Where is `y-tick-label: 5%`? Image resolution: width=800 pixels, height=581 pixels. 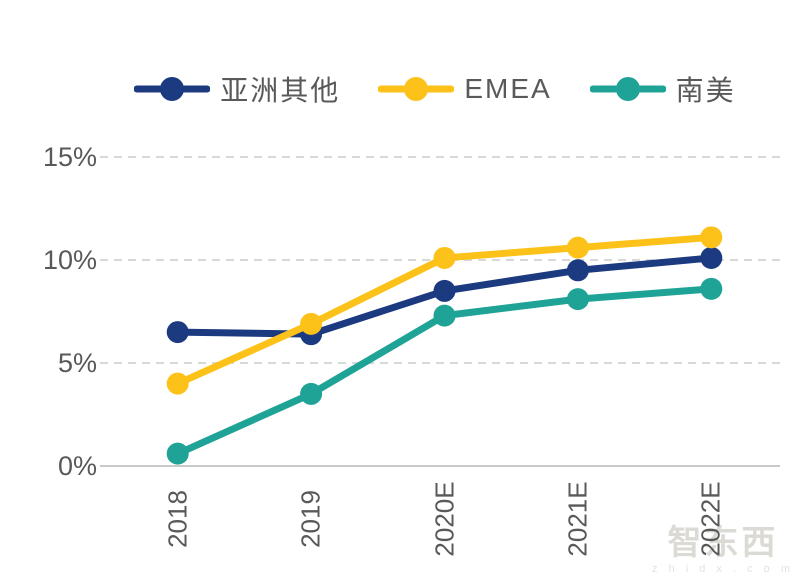
y-tick-label: 5% is located at coordinates (77, 363).